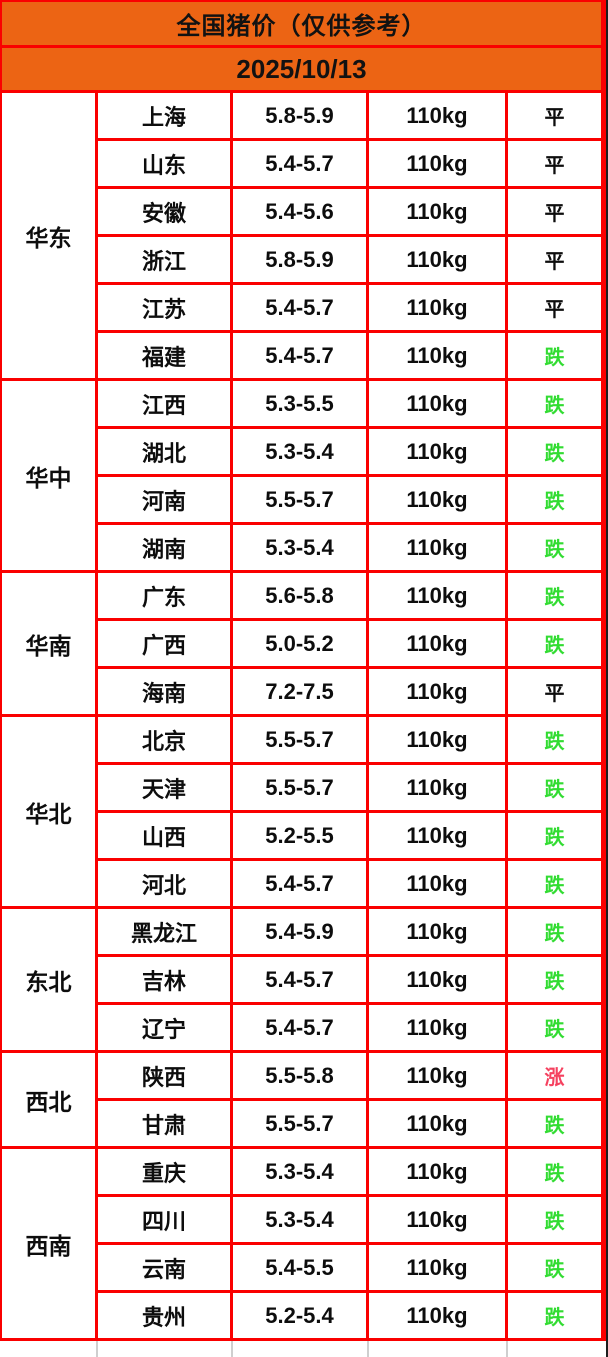 This screenshot has height=1357, width=608. I want to click on region-cell: 西南, so click(48, 1243).